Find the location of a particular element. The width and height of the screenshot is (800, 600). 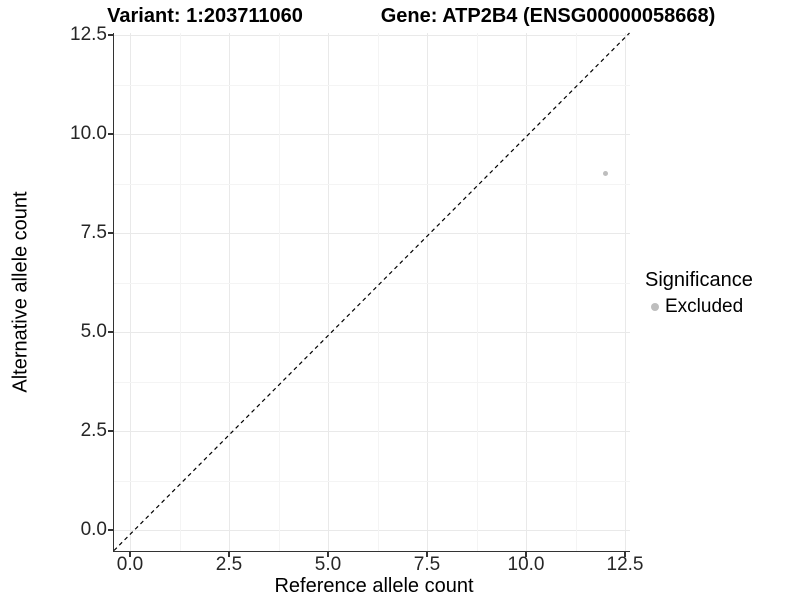

x-axis-title: Reference allele count is located at coordinates (374, 586).